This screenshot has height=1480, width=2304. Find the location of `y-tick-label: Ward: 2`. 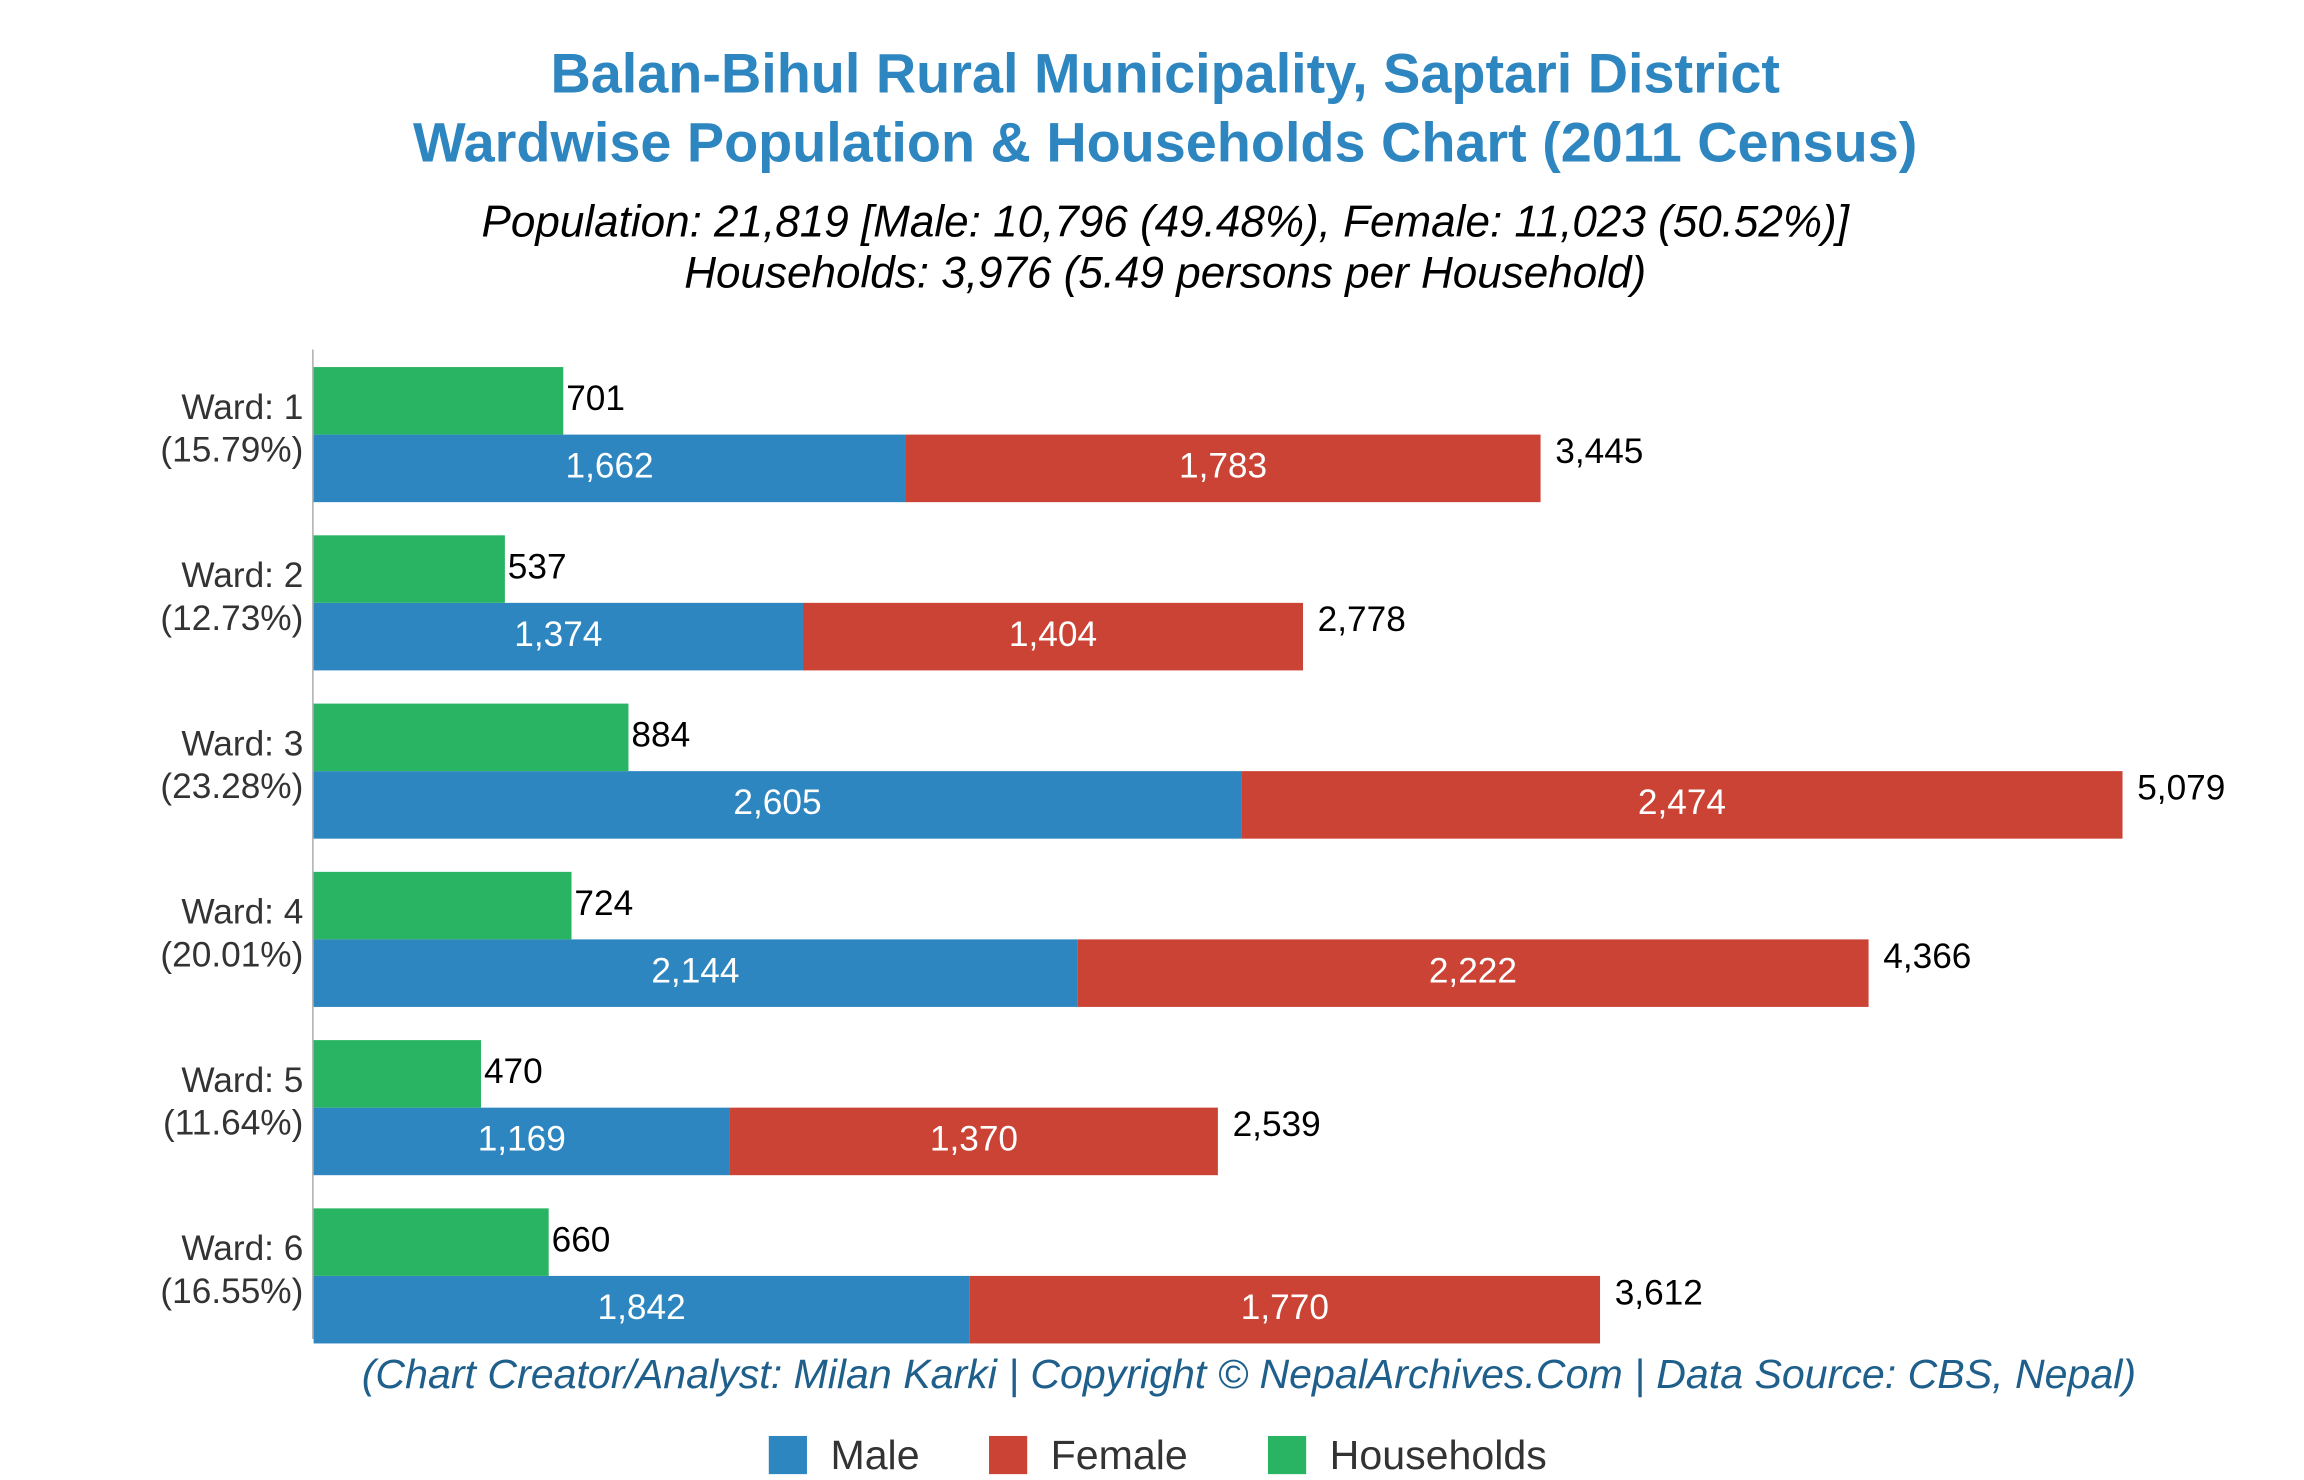

y-tick-label: Ward: 2 is located at coordinates (242, 575).